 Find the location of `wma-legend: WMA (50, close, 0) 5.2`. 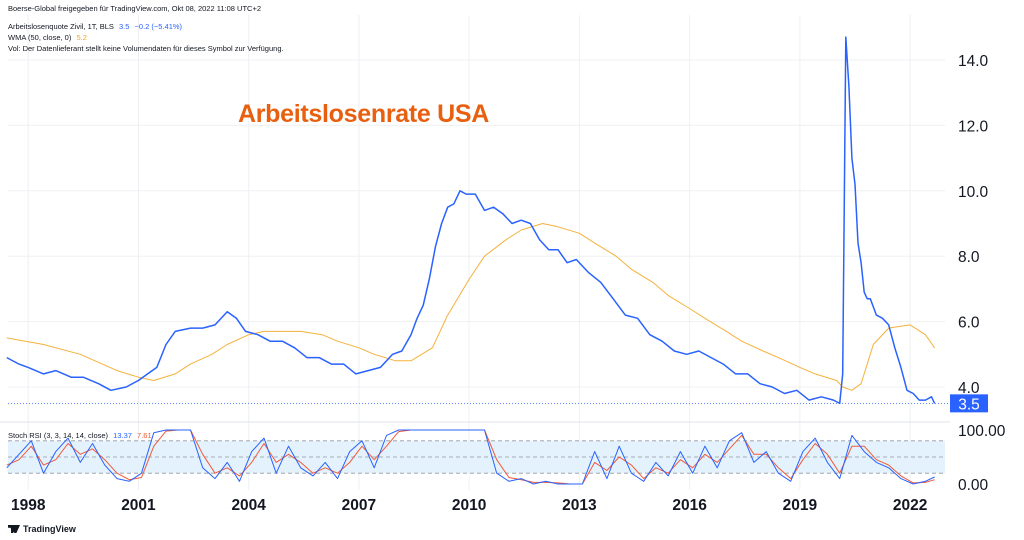

wma-legend: WMA (50, close, 0) 5.2 is located at coordinates (47, 37).